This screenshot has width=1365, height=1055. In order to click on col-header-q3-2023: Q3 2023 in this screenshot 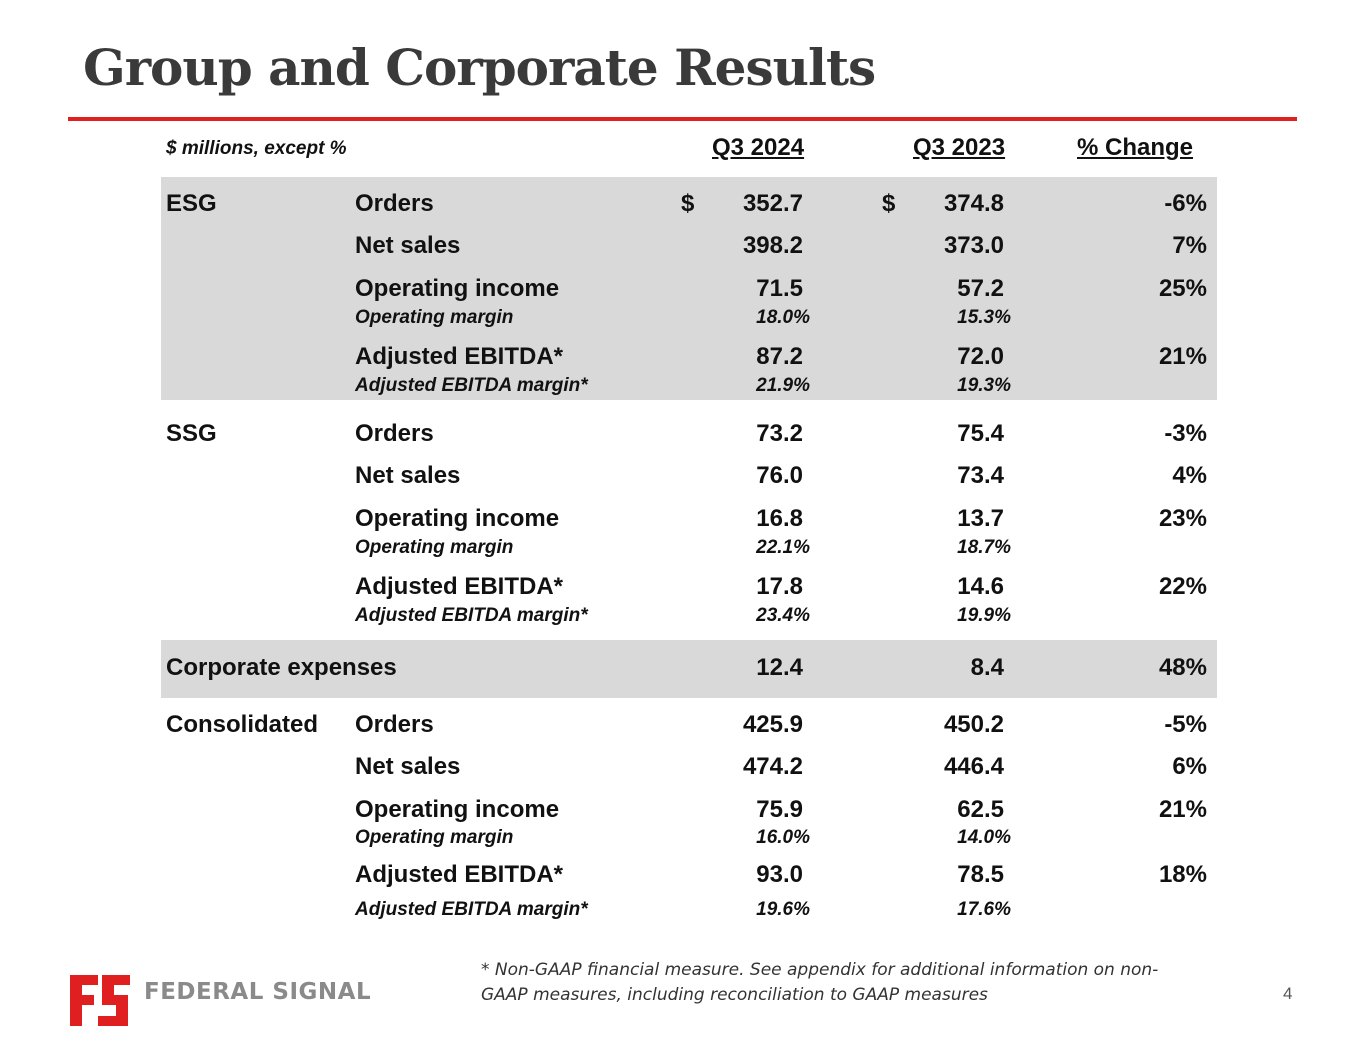, I will do `click(959, 147)`.